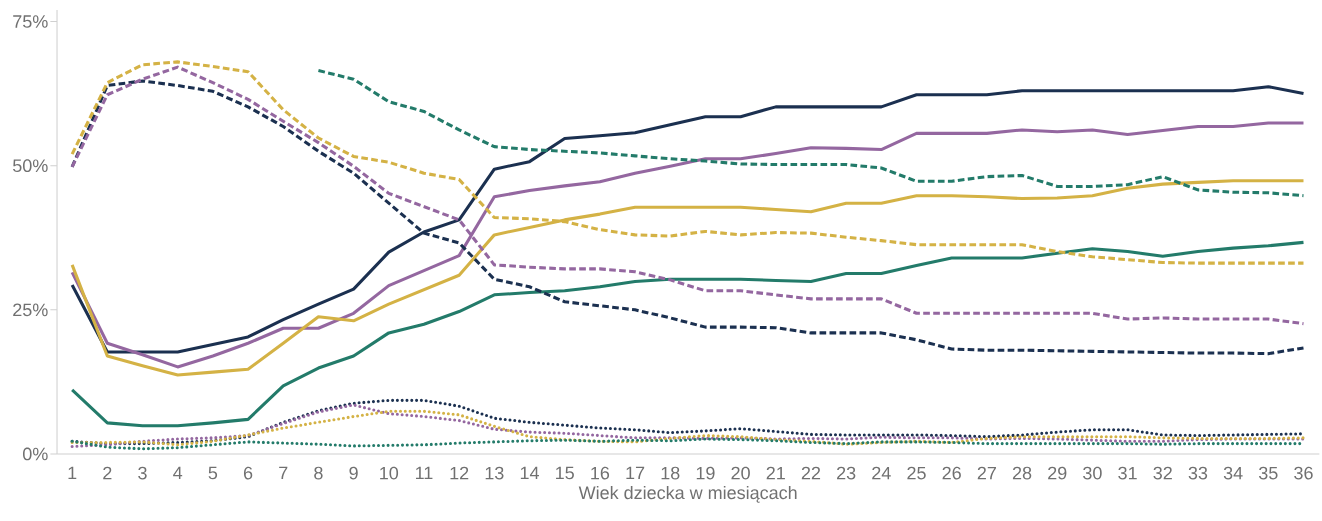 Image resolution: width=1322 pixels, height=521 pixels. What do you see at coordinates (1198, 473) in the screenshot?
I see `x-tick-label: 33` at bounding box center [1198, 473].